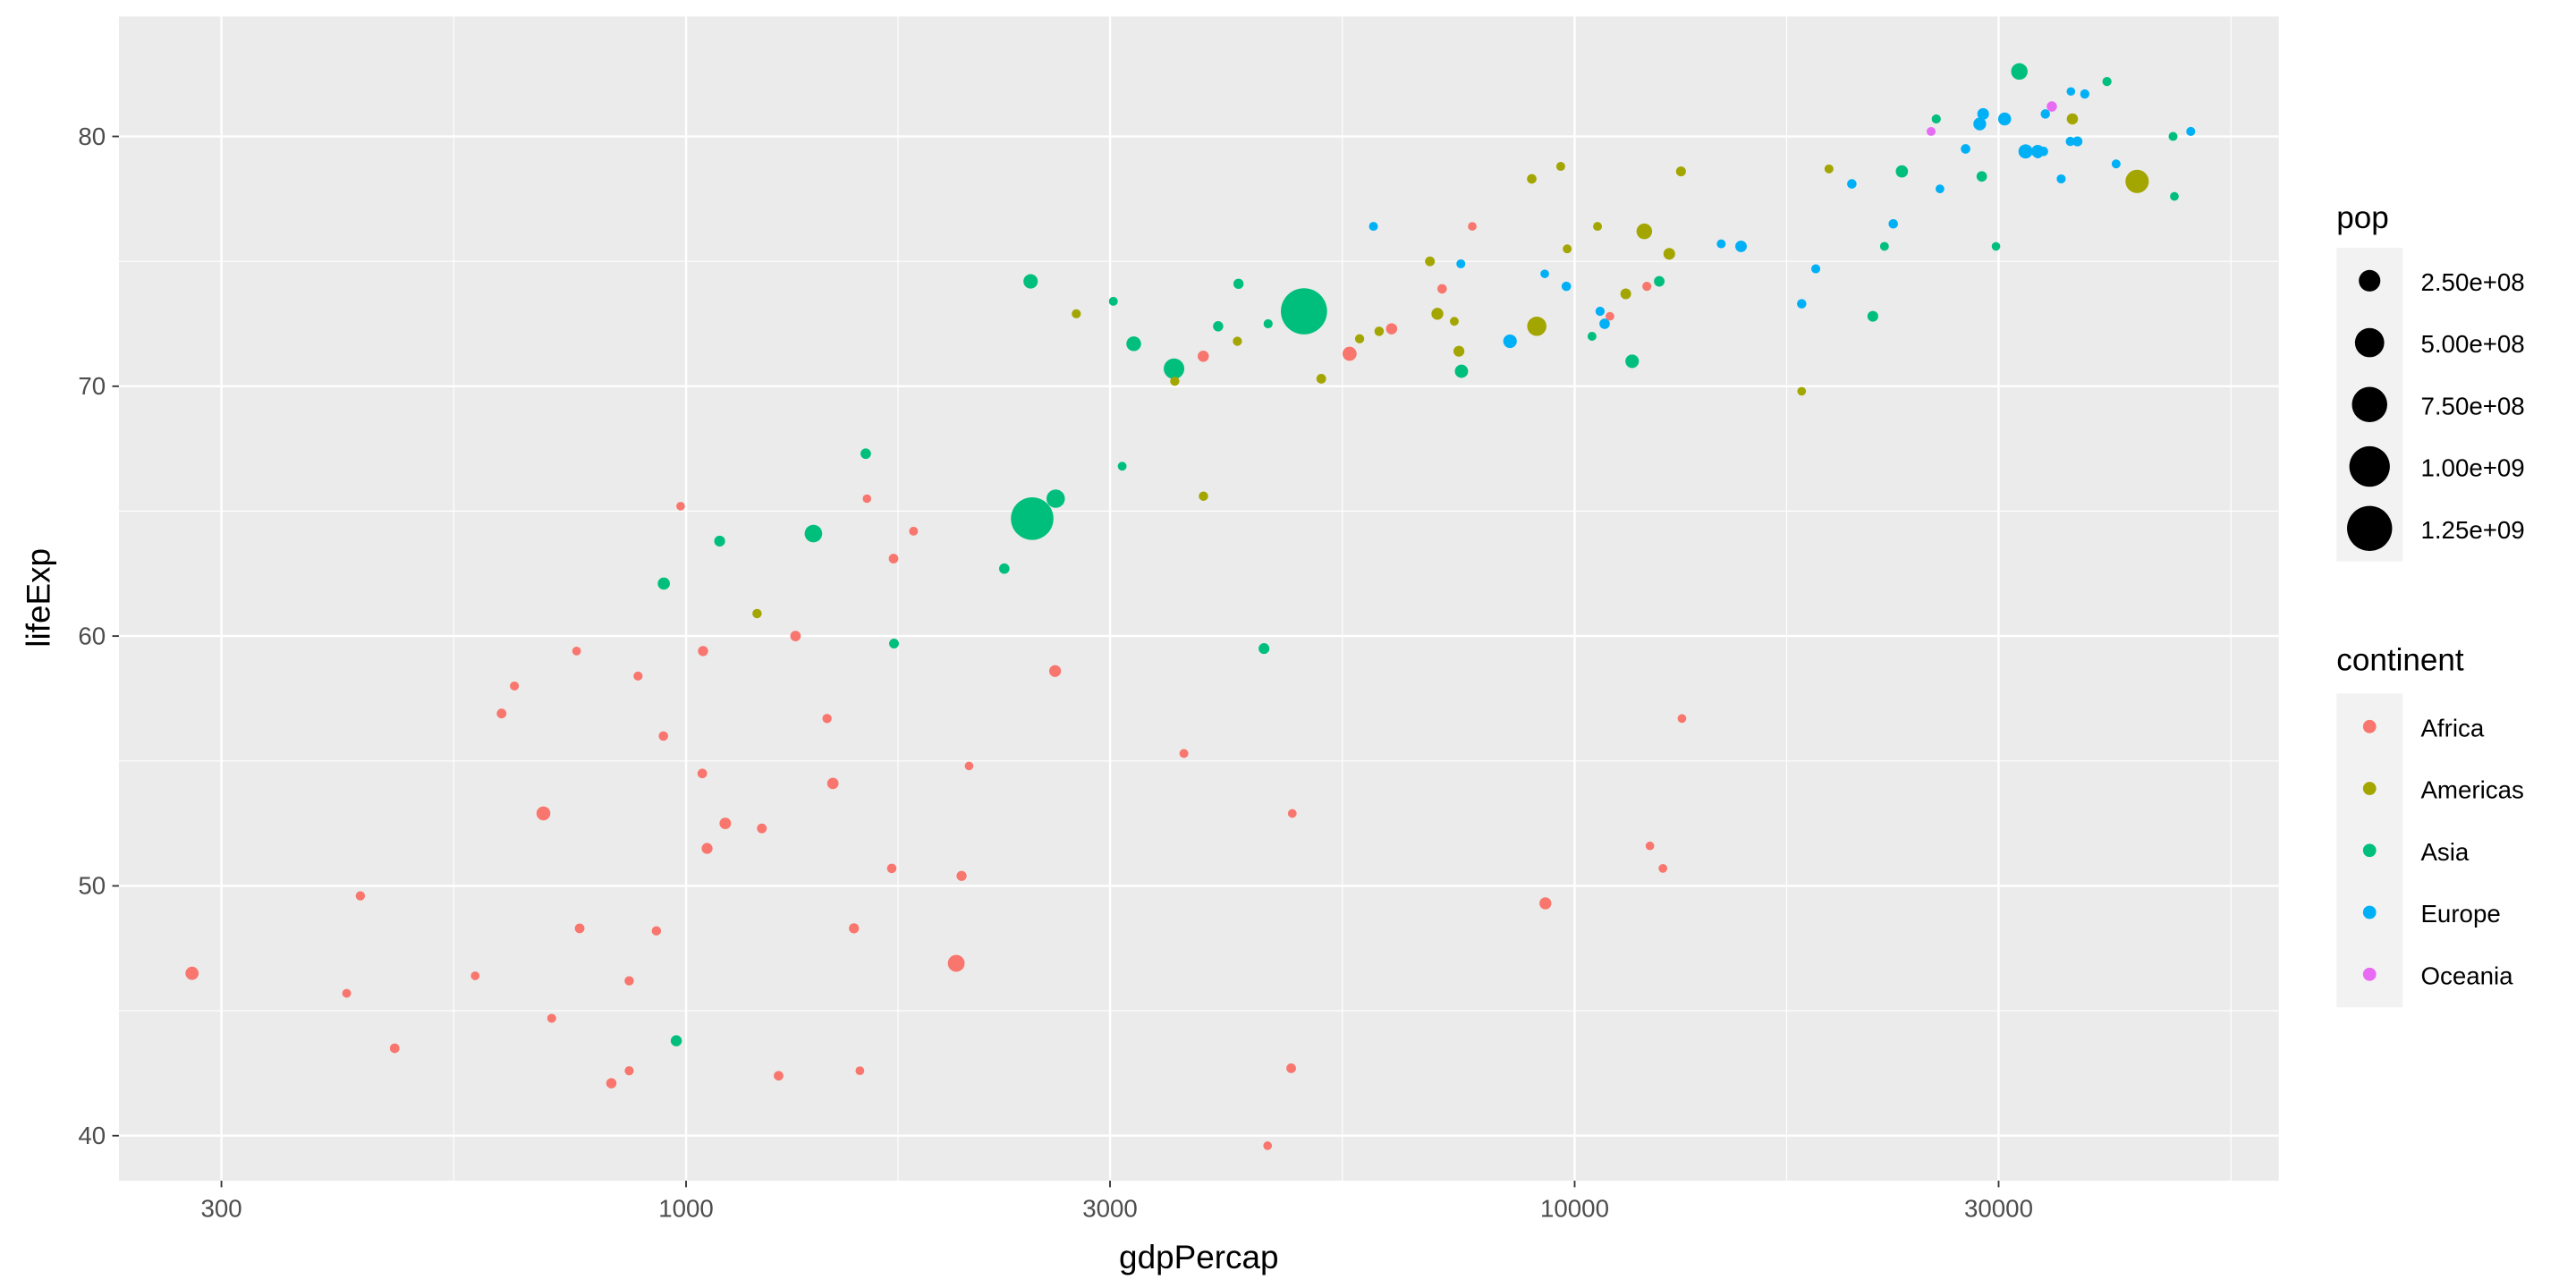  Describe the element at coordinates (2369, 788) in the screenshot. I see `color-legend-dot-americas` at that location.